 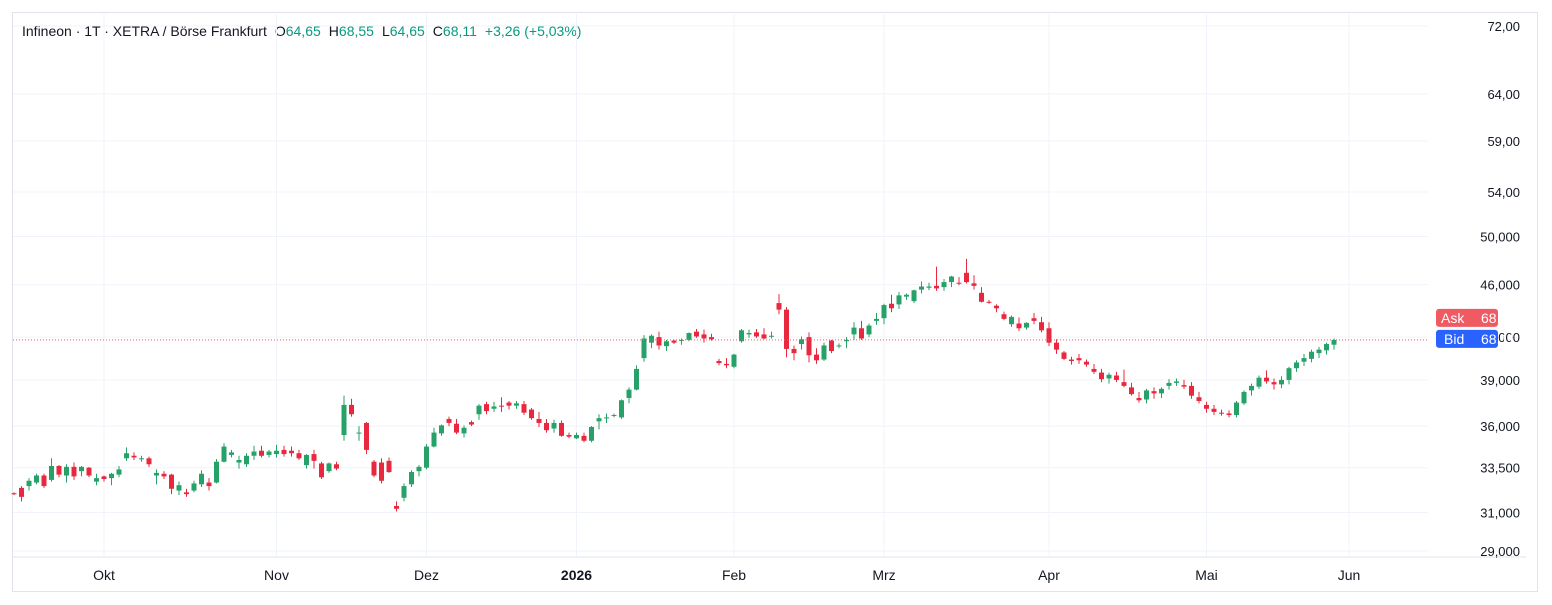 What do you see at coordinates (883, 575) in the screenshot?
I see `x-tick-label: Mrz` at bounding box center [883, 575].